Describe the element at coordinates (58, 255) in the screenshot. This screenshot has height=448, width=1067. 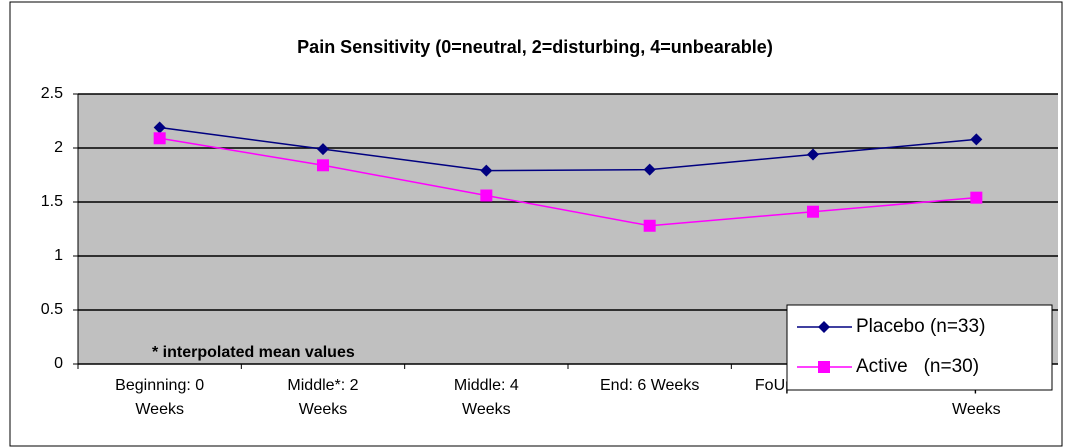
I see `y-tick-label: 1` at that location.